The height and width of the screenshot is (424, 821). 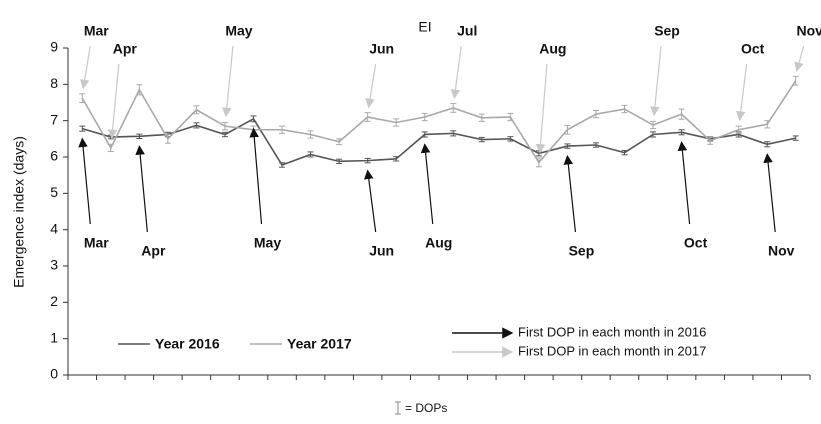 What do you see at coordinates (54, 265) in the screenshot?
I see `y-tick-label: 3` at bounding box center [54, 265].